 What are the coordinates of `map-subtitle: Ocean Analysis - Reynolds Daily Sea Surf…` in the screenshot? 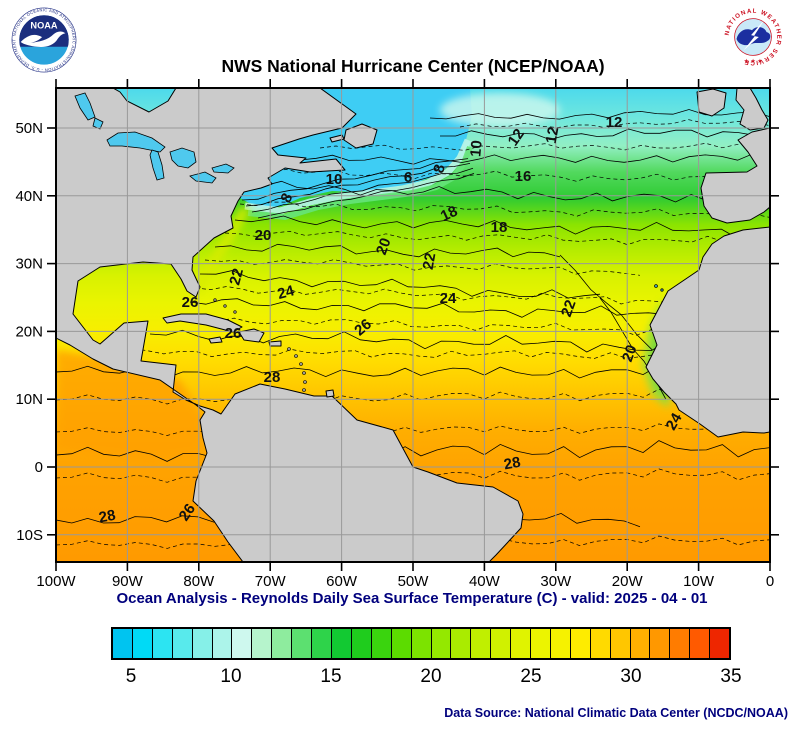 It's located at (412, 598).